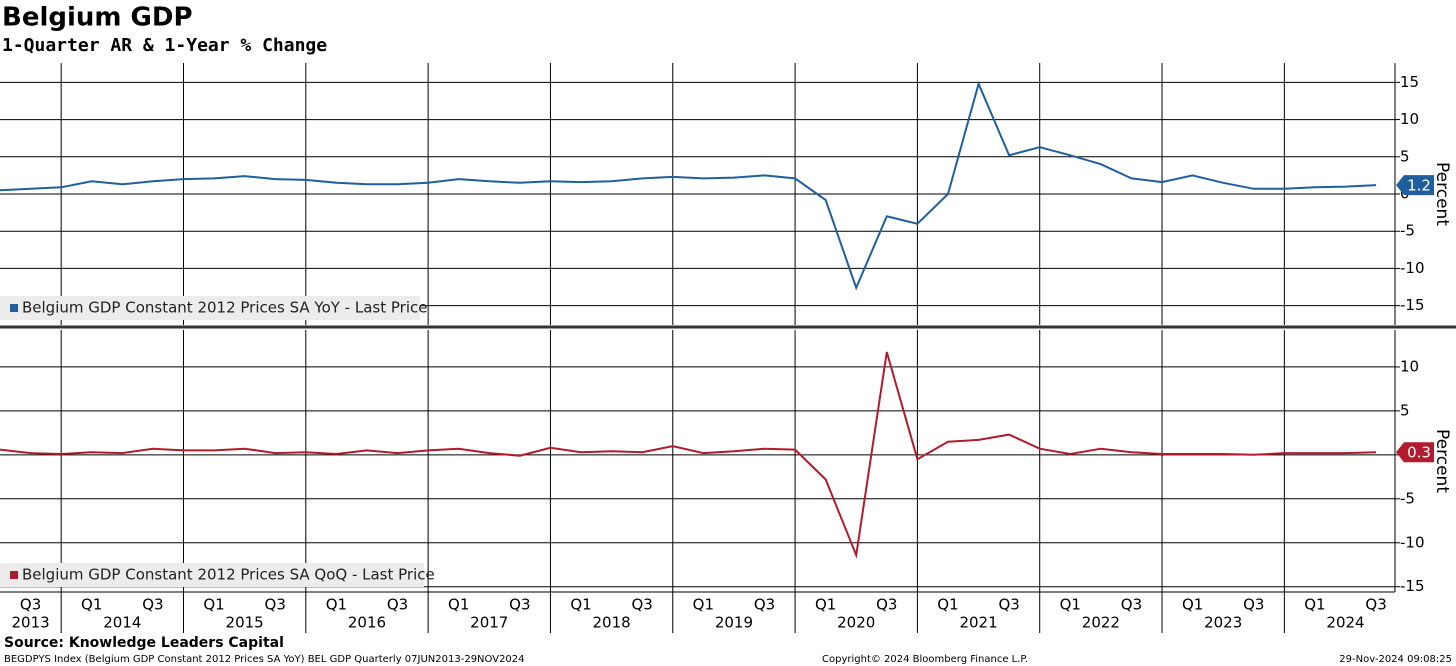 The width and height of the screenshot is (1456, 666). Describe the element at coordinates (734, 623) in the screenshot. I see `x-year-label: 2019` at that location.